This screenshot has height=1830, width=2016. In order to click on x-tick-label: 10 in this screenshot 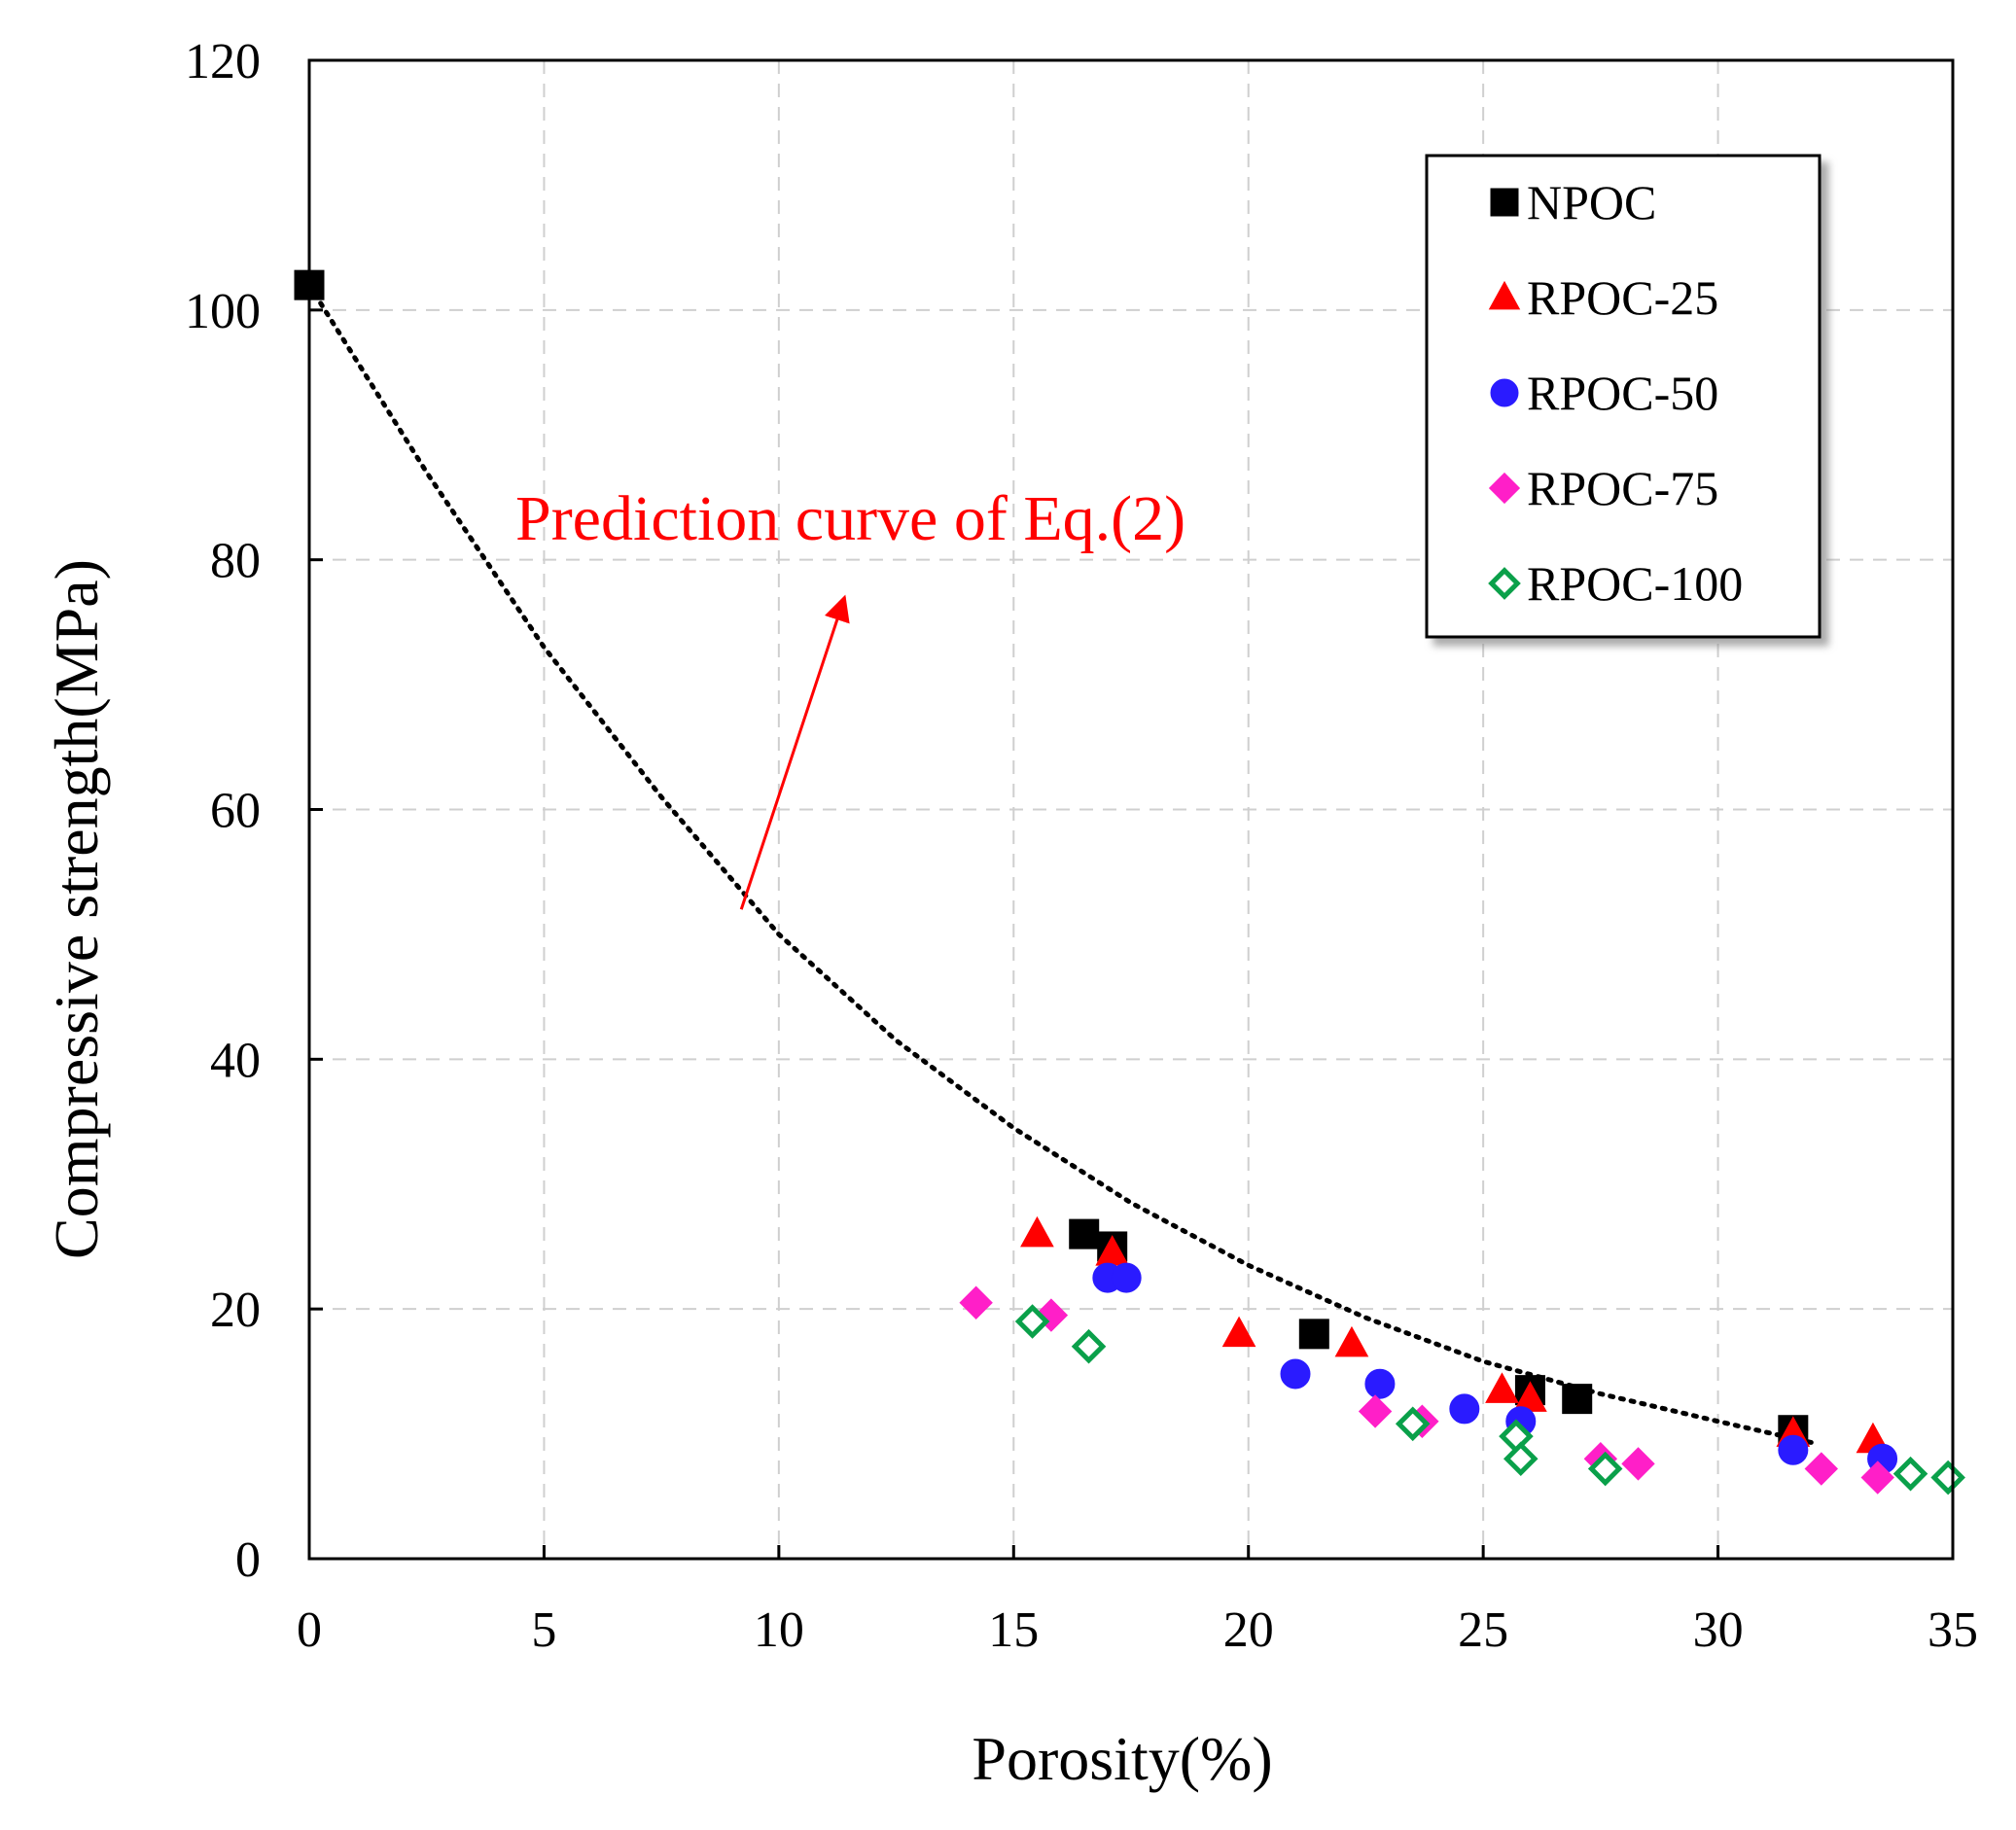, I will do `click(779, 1630)`.